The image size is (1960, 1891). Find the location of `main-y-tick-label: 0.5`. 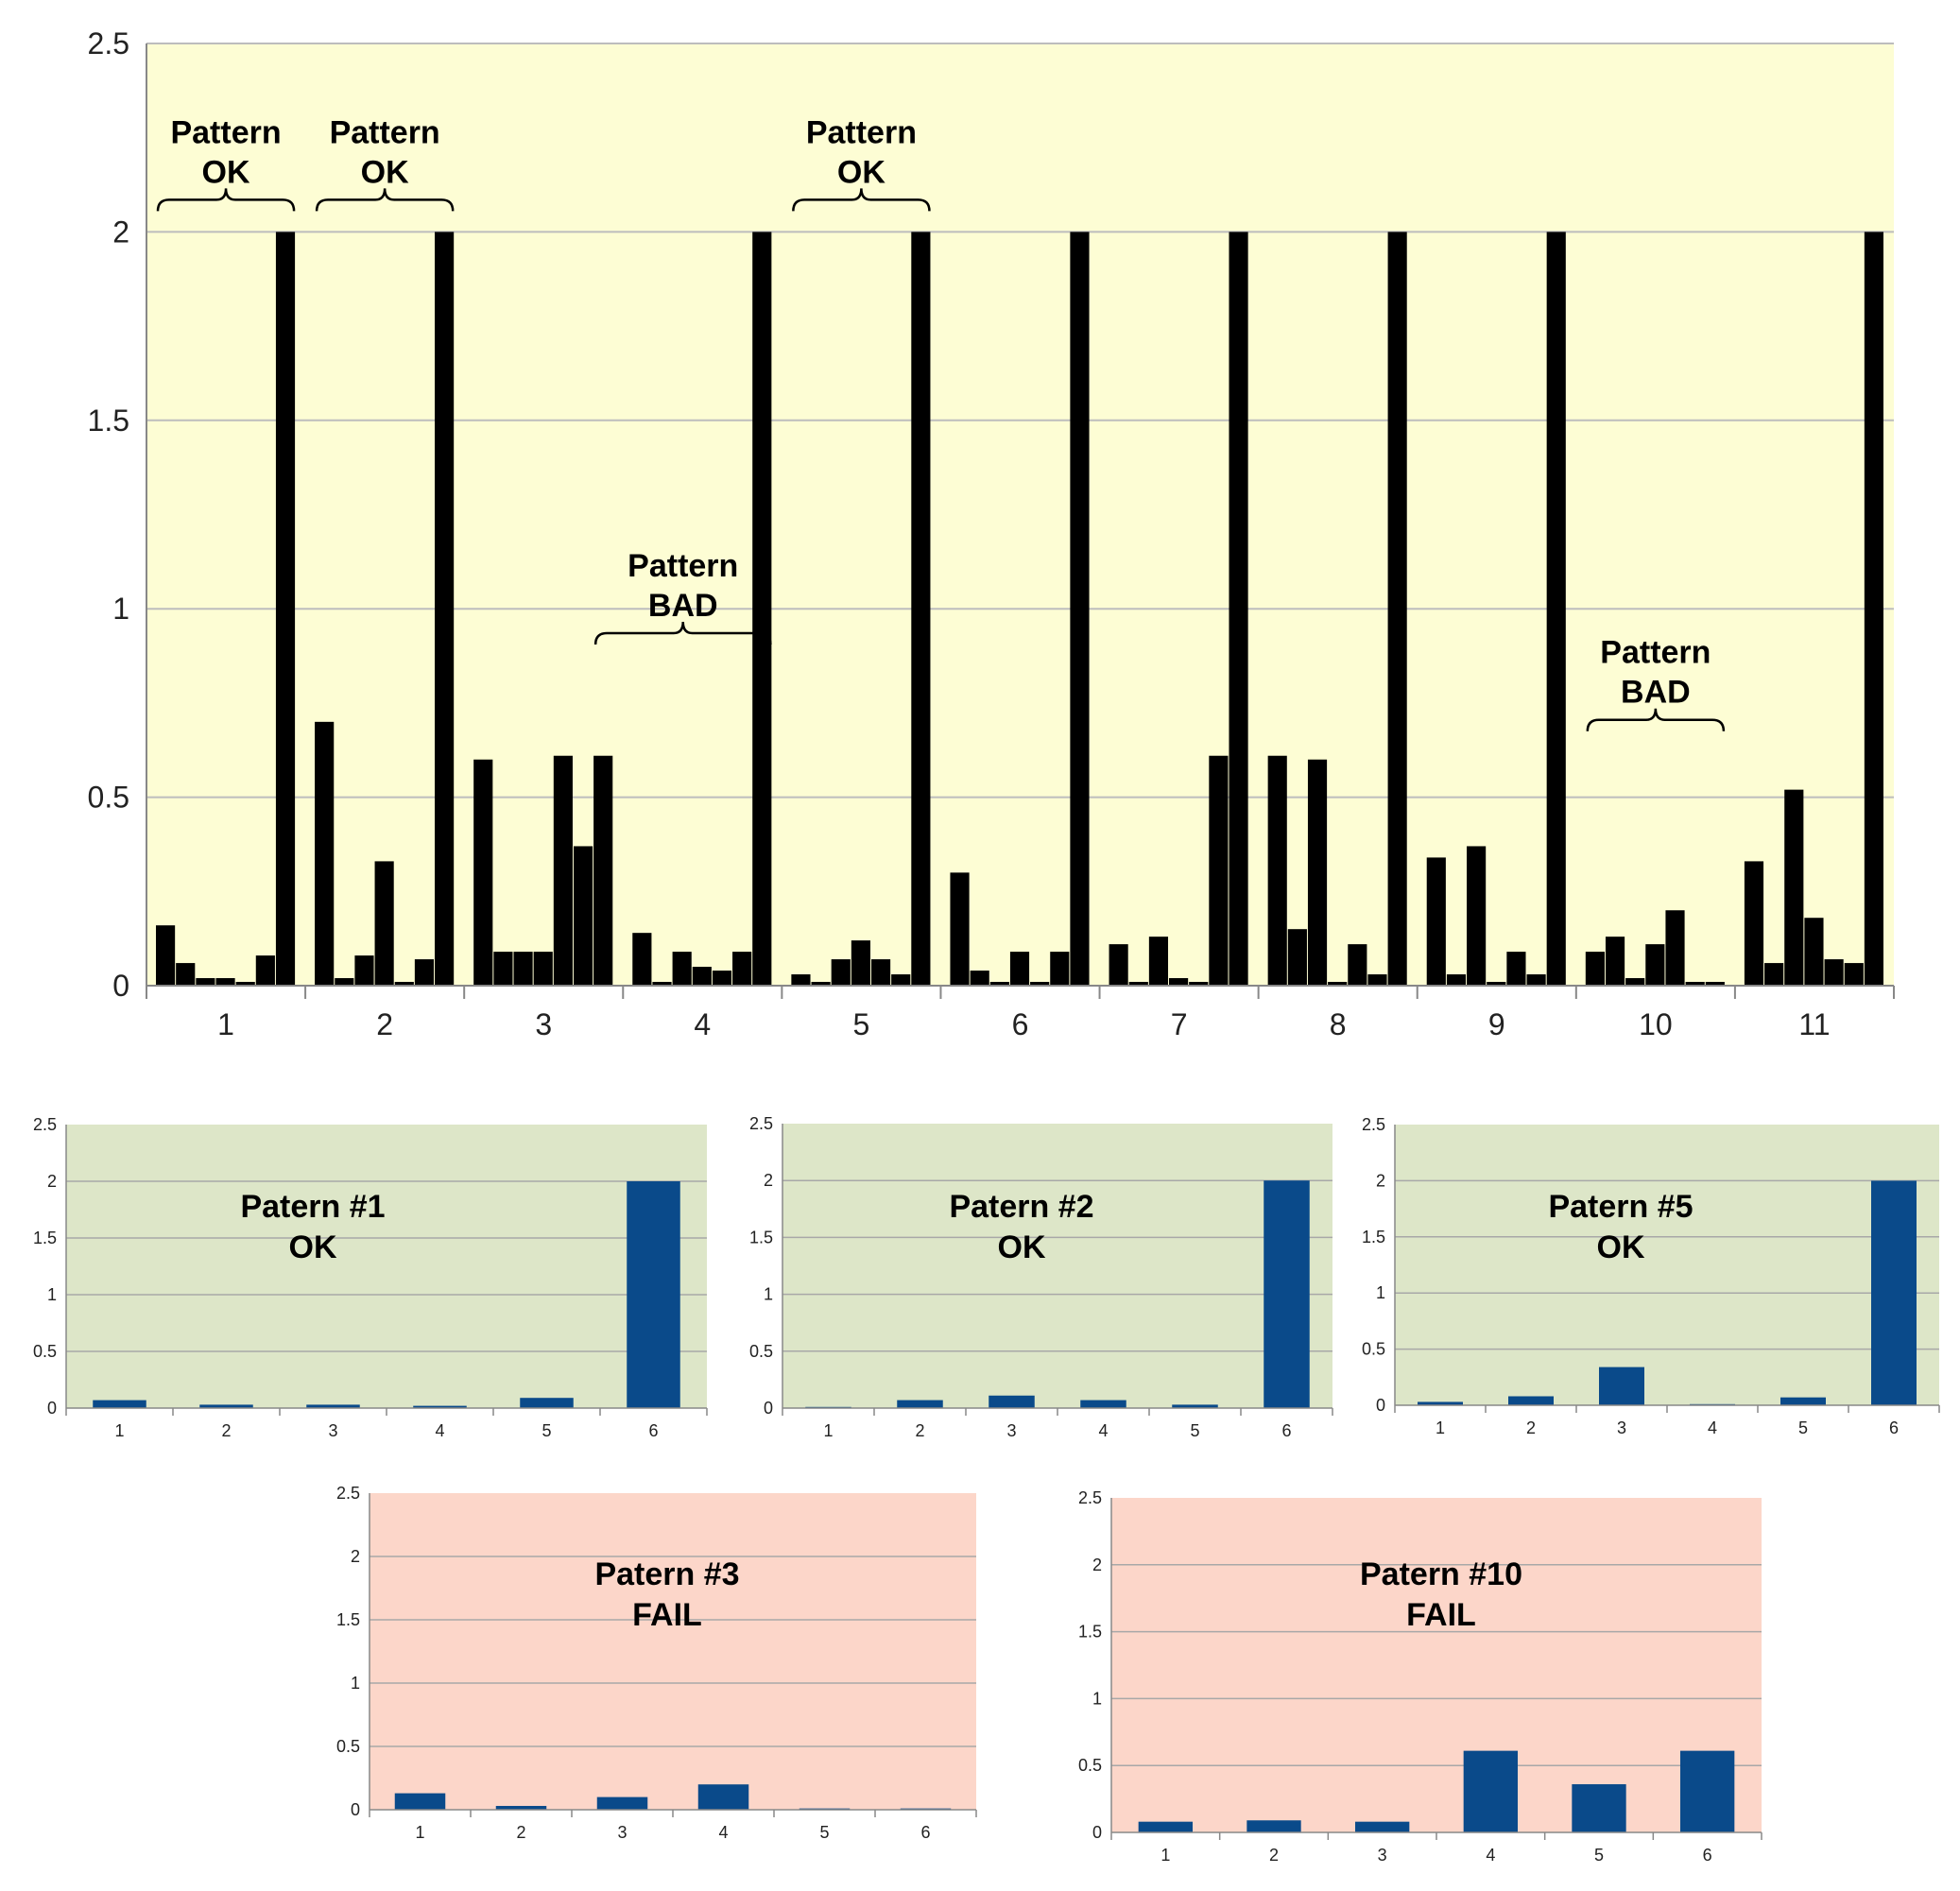

main-y-tick-label: 0.5 is located at coordinates (108, 798).